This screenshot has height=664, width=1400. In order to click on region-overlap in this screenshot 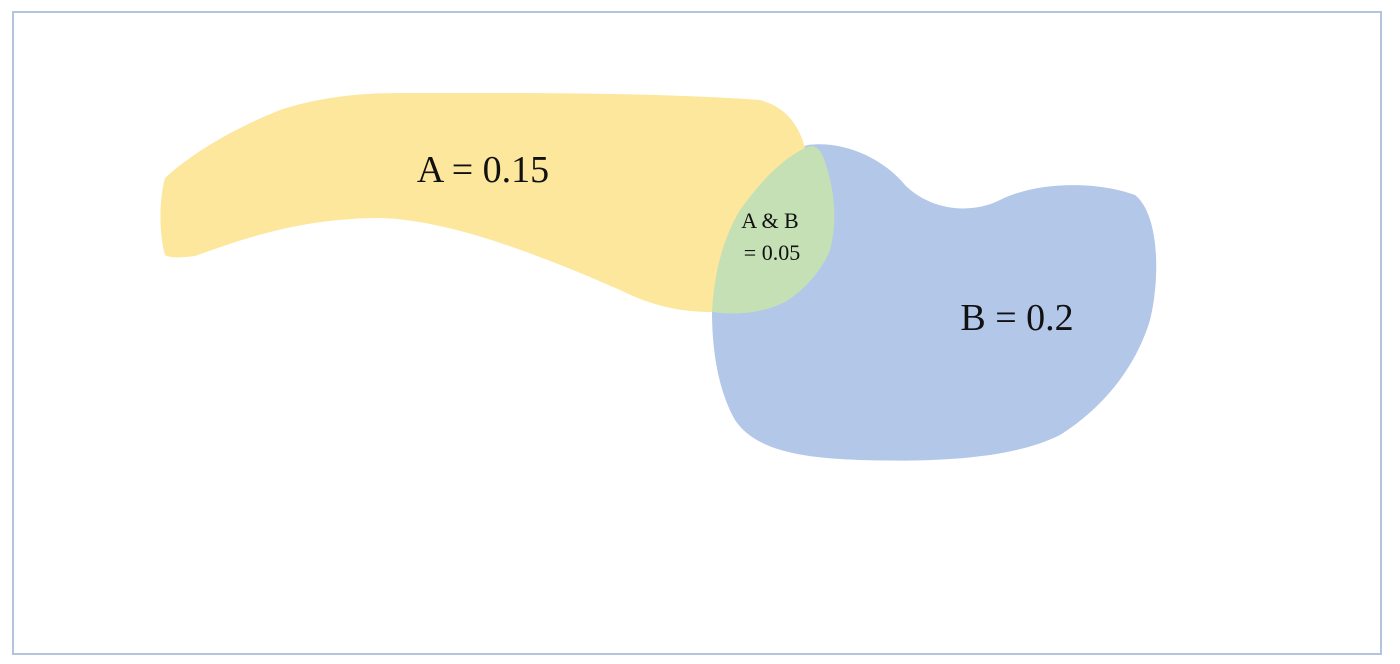, I will do `click(773, 229)`.